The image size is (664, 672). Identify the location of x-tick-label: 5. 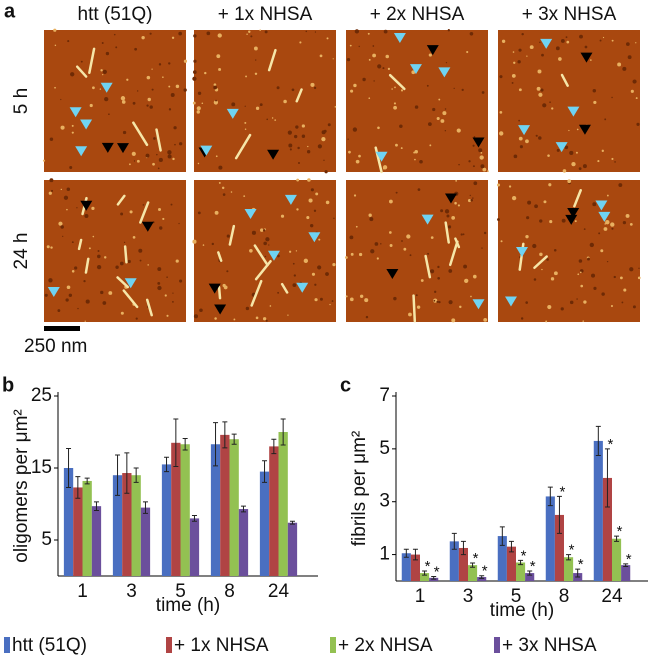
(516, 596).